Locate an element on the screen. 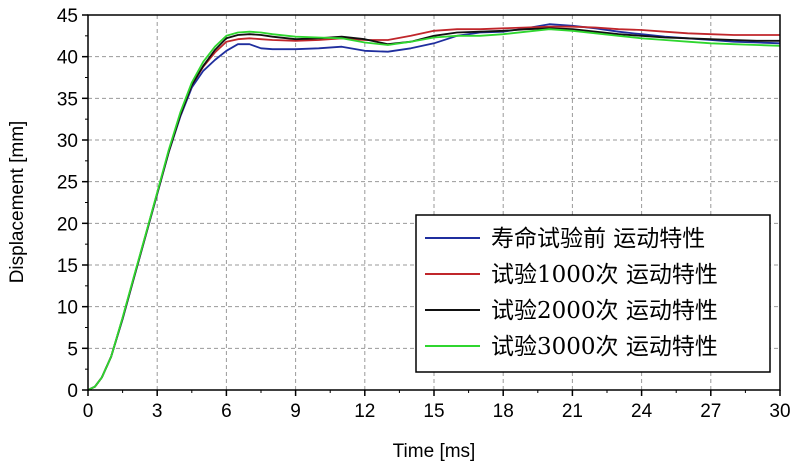  legend-label-4: 试验3000次 运动特性 is located at coordinates (604, 347).